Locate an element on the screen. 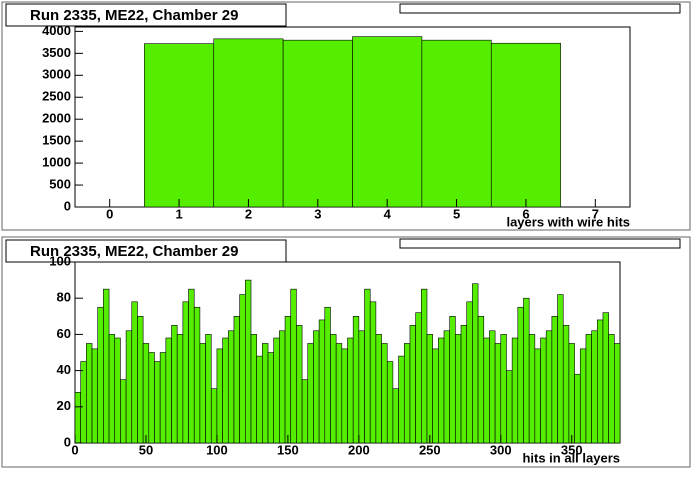  x-tick-label: 6 is located at coordinates (525, 213).